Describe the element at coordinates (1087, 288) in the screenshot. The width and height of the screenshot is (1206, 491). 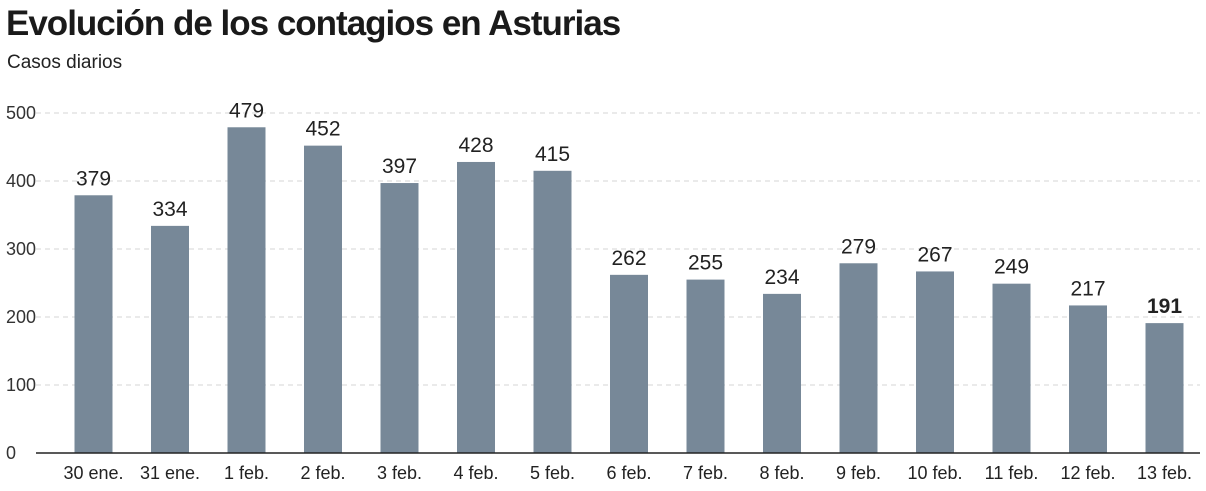
I see `bar-value-label: 217` at that location.